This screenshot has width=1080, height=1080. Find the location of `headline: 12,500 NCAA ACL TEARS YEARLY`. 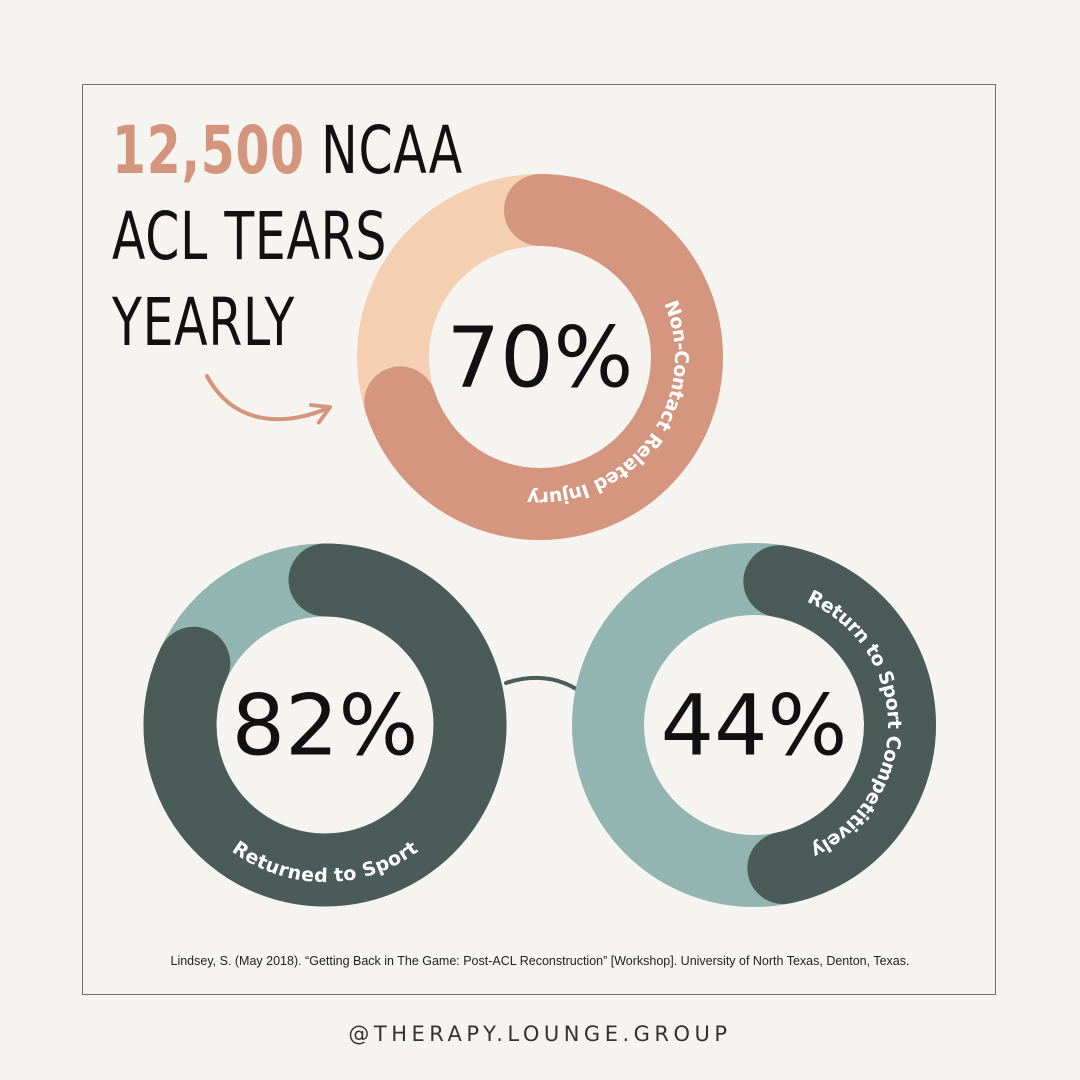

headline: 12,500 NCAA ACL TEARS YEARLY is located at coordinates (287, 237).